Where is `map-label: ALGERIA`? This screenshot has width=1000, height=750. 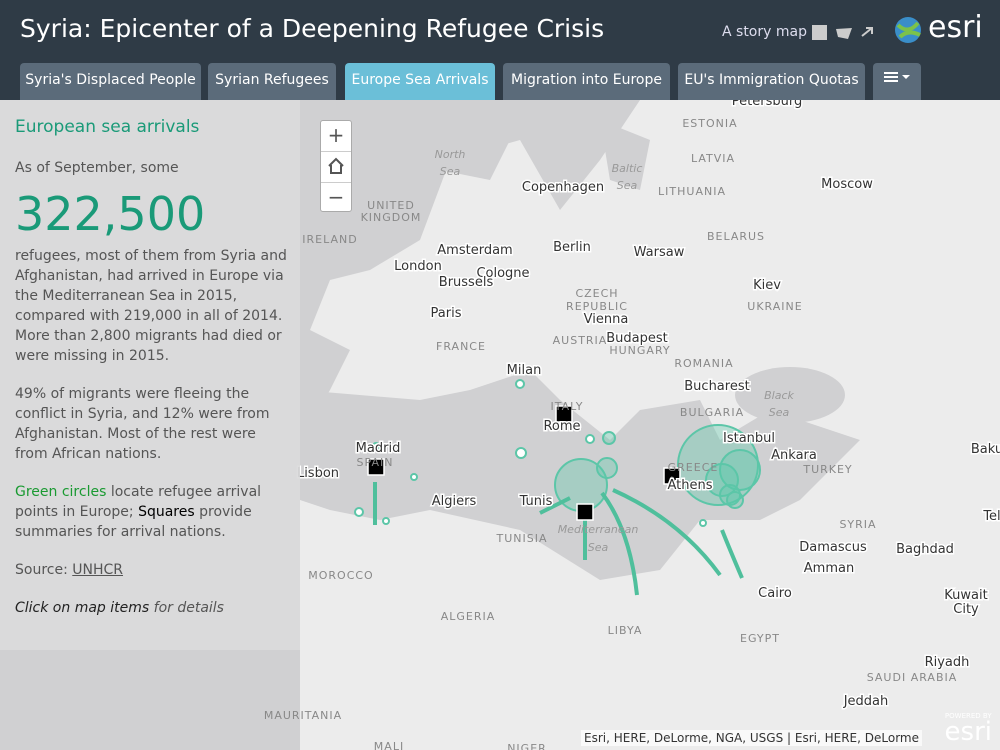 map-label: ALGERIA is located at coordinates (468, 616).